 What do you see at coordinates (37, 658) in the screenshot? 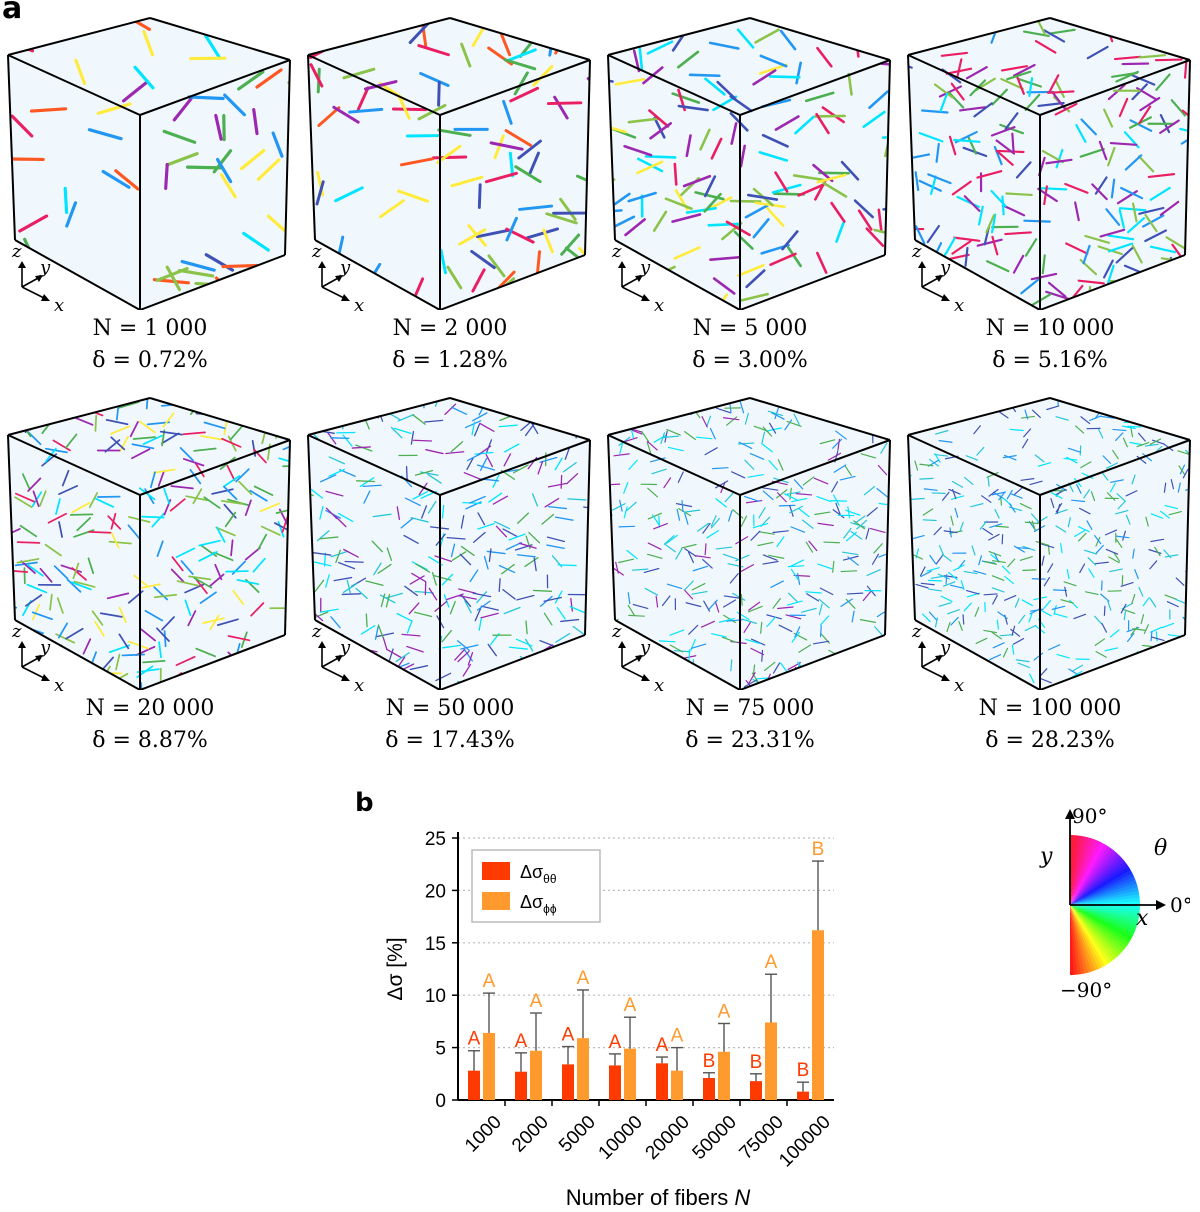
I see `axis-triad: zyx` at bounding box center [37, 658].